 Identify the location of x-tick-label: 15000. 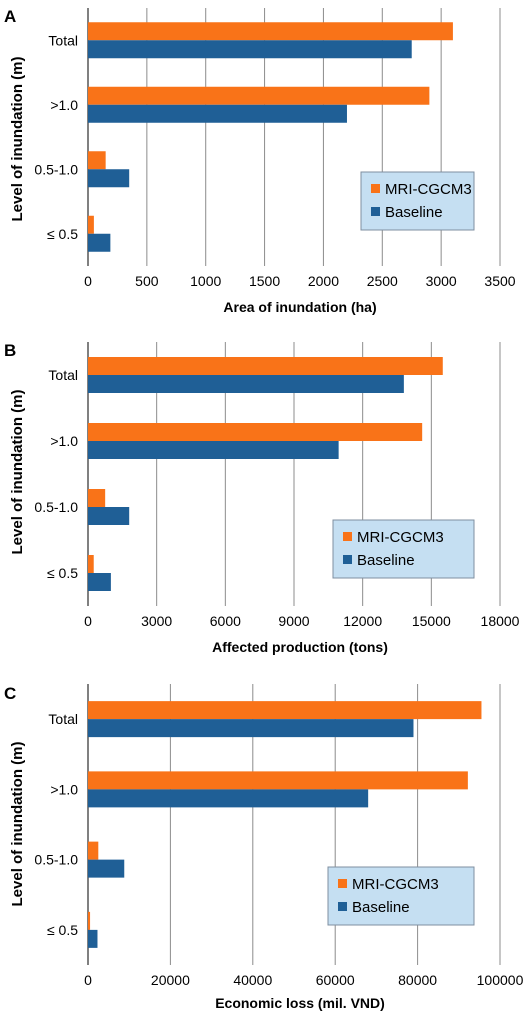
(431, 621).